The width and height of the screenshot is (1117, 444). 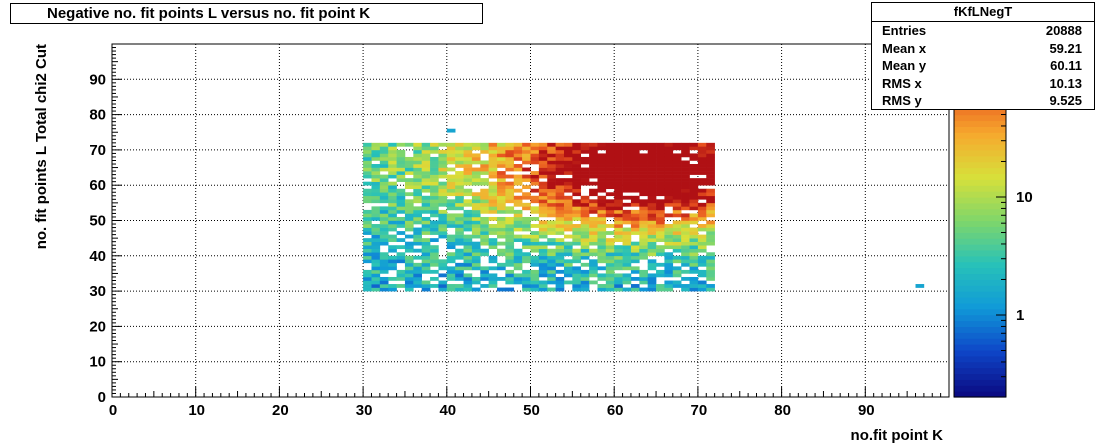 I want to click on stats-label: Mean x, so click(x=904, y=48).